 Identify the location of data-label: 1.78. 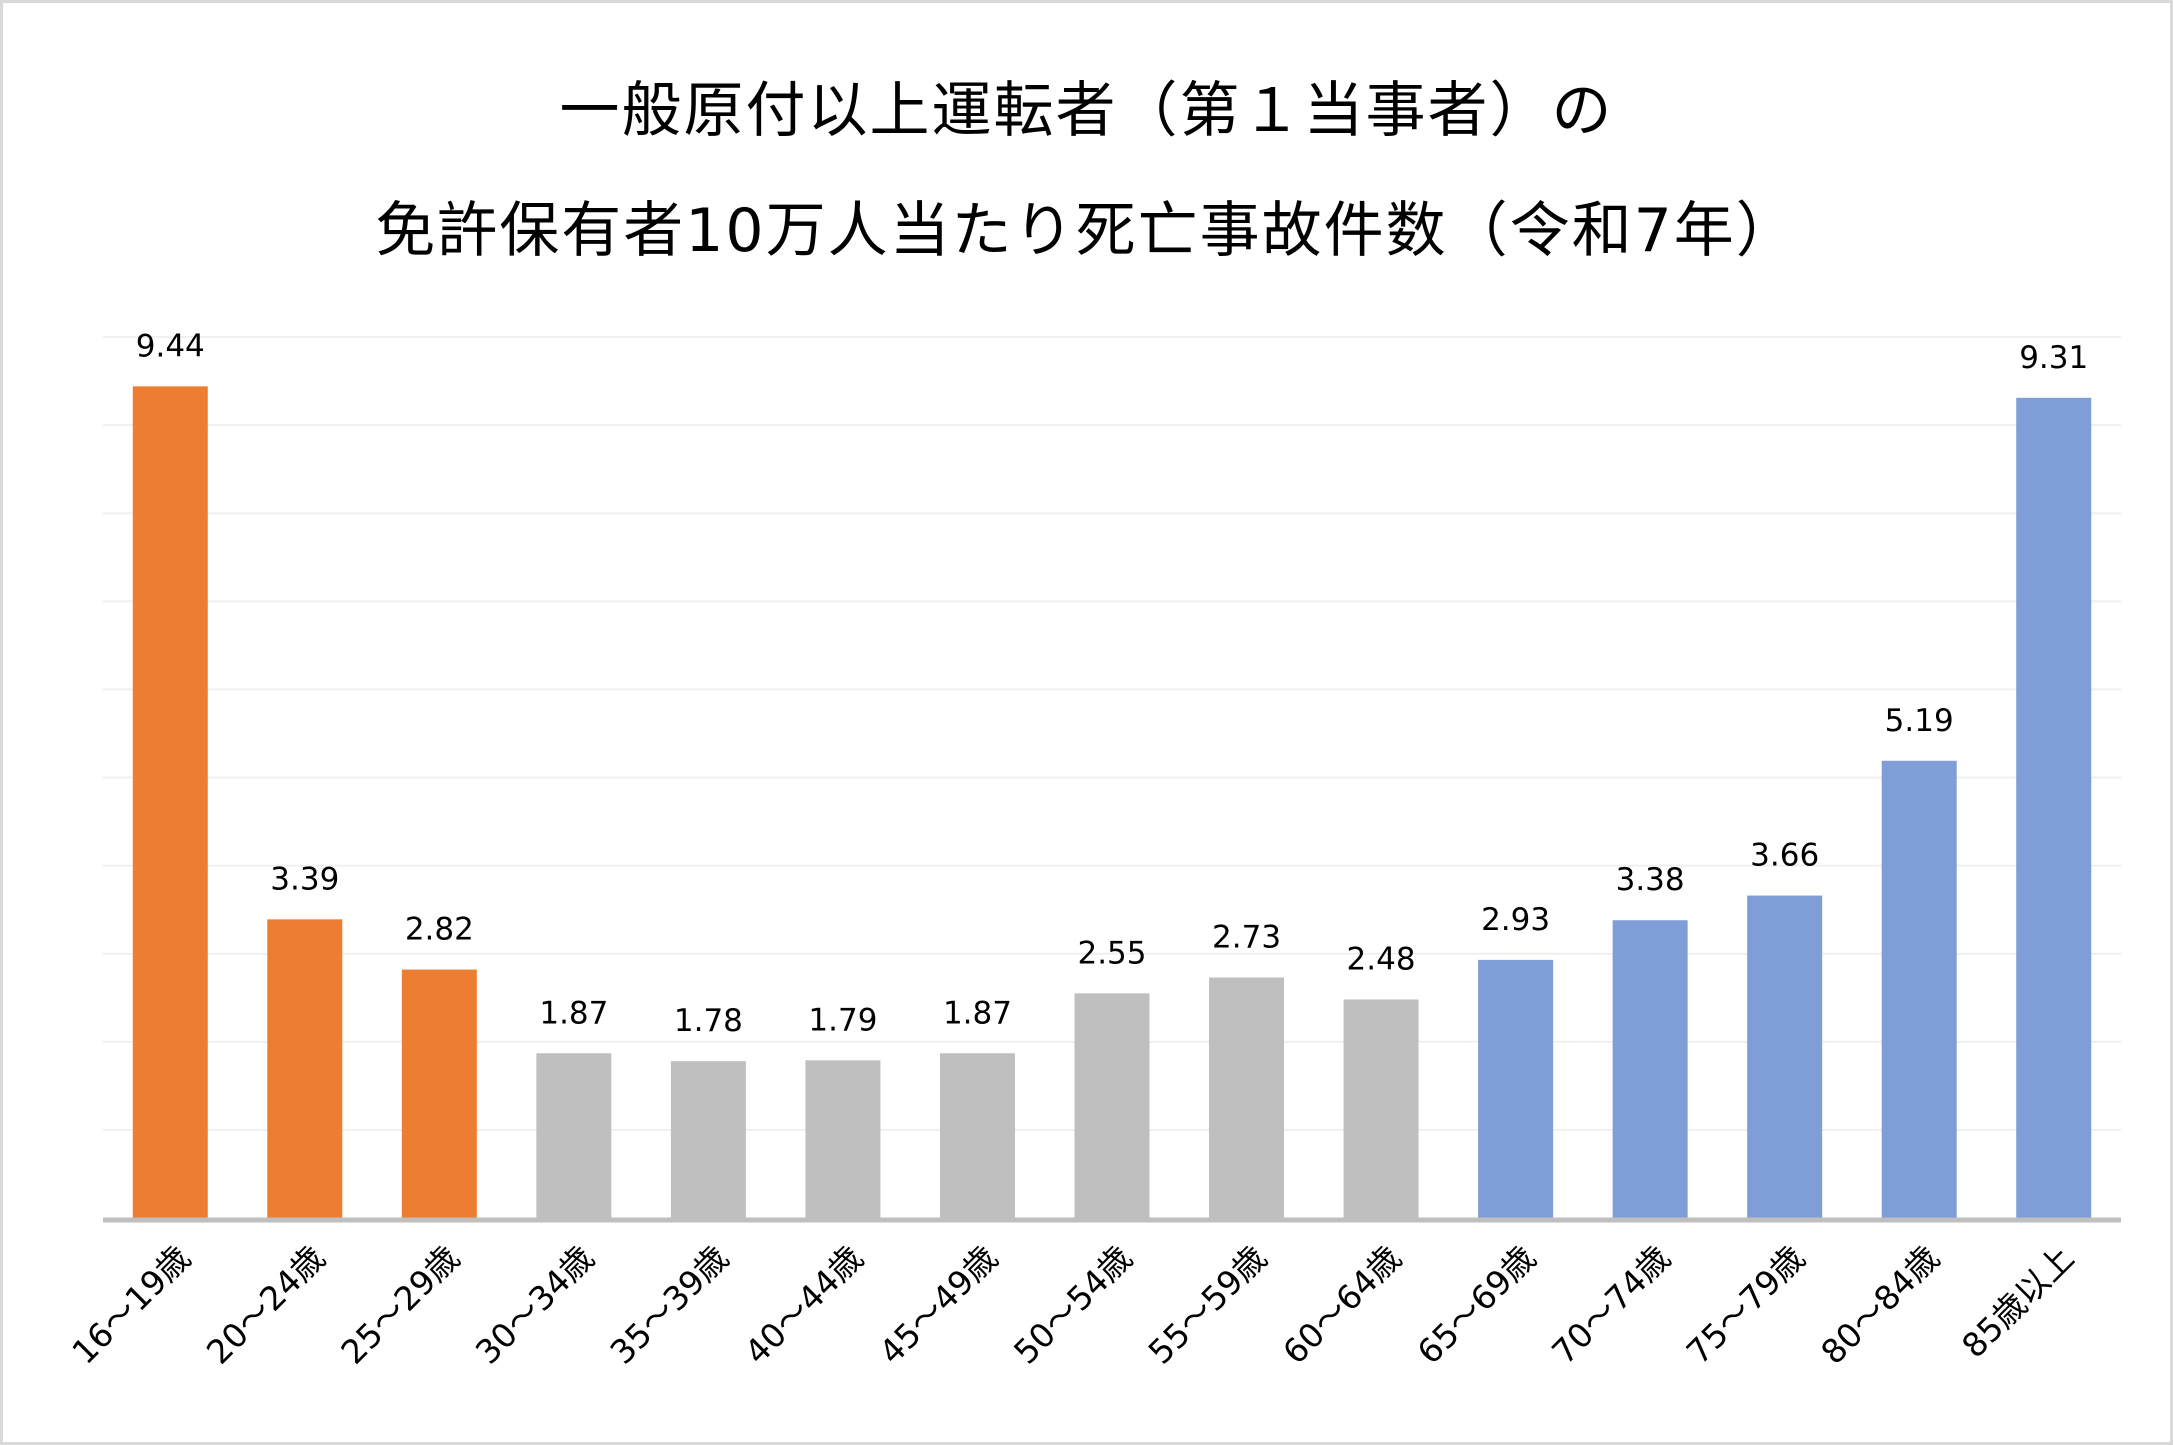
(708, 1021).